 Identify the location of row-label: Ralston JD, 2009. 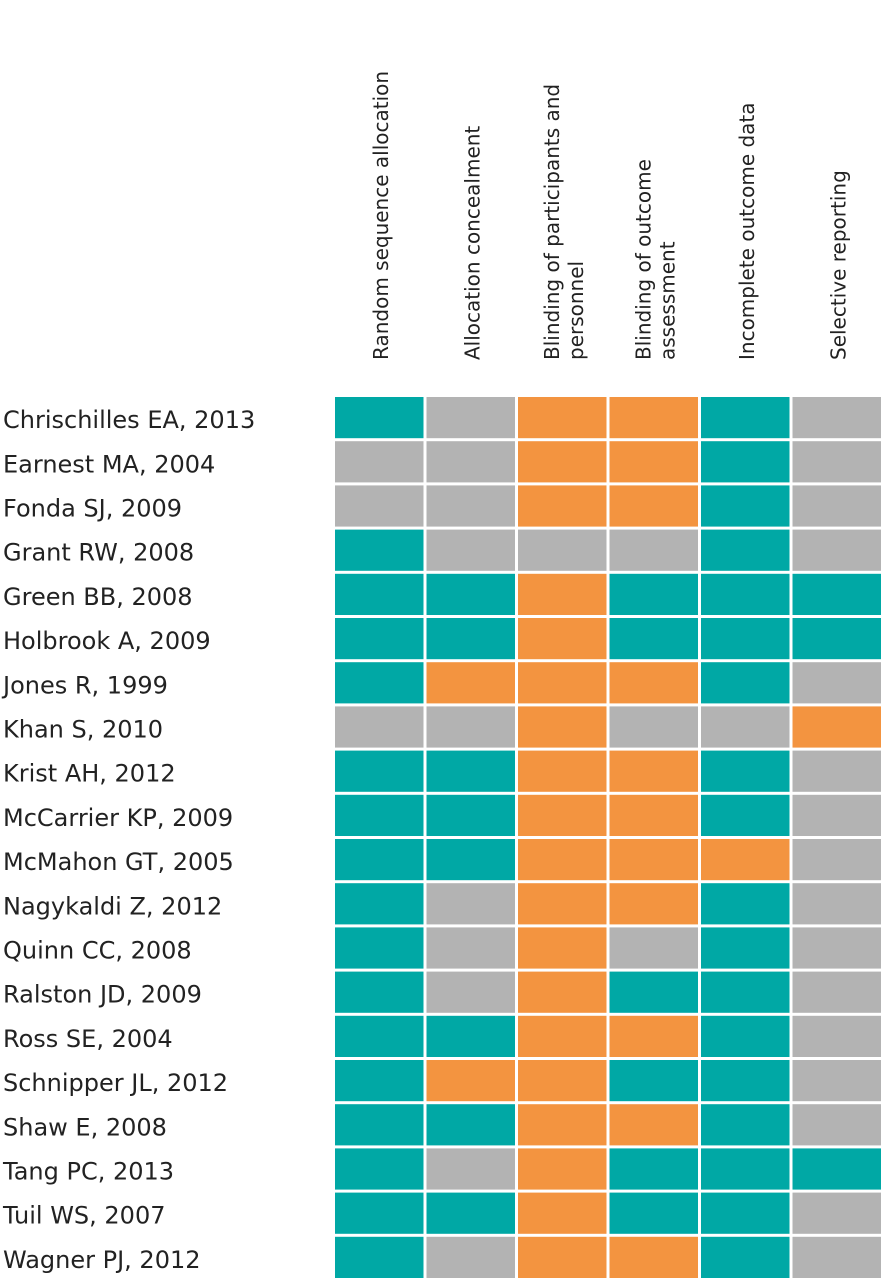
(102, 995).